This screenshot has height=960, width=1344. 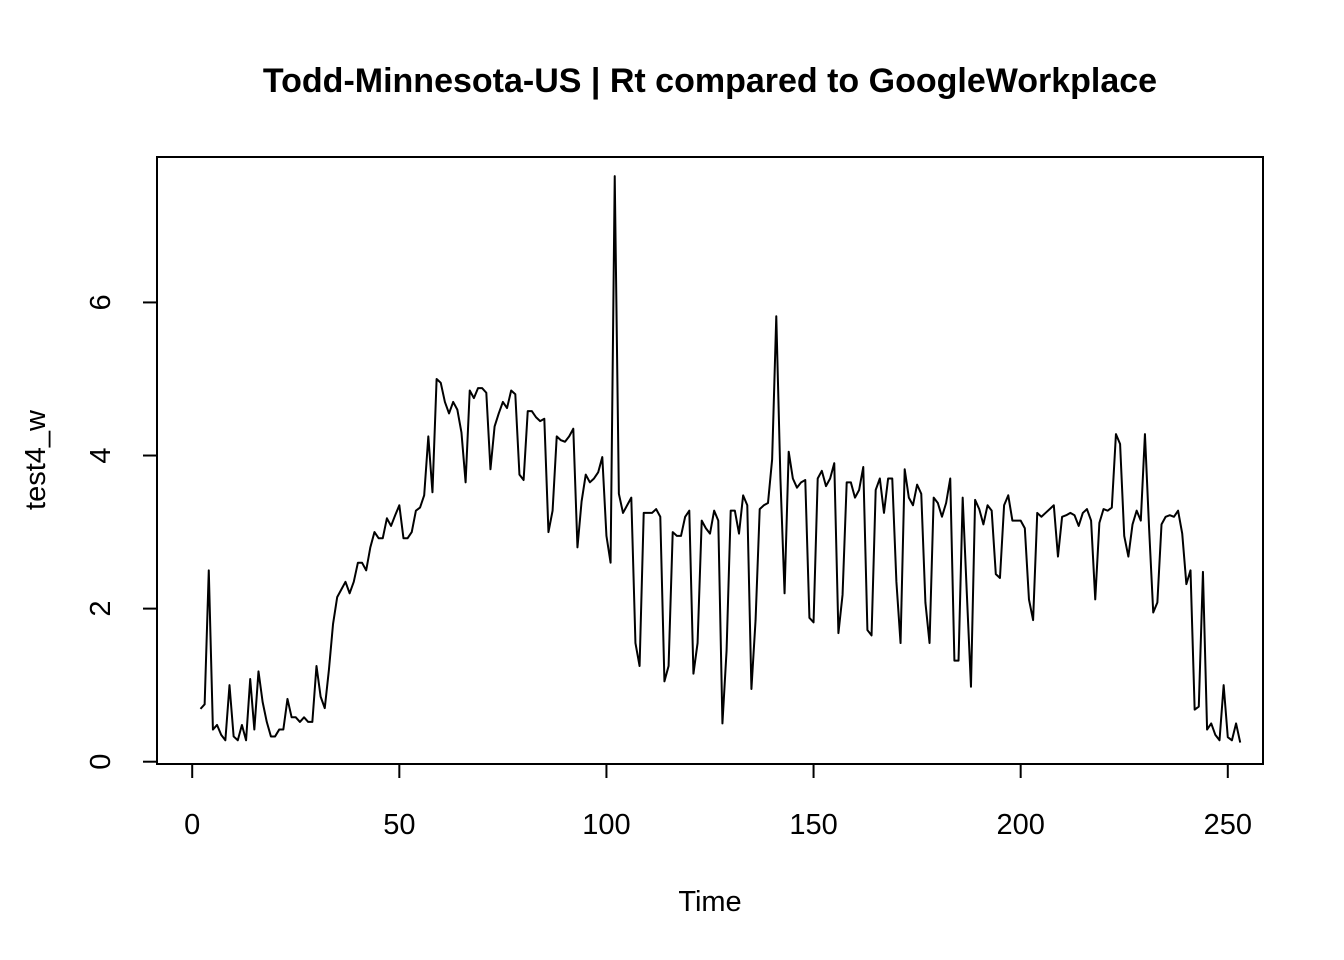 I want to click on x-tick-label: 0, so click(x=192, y=825).